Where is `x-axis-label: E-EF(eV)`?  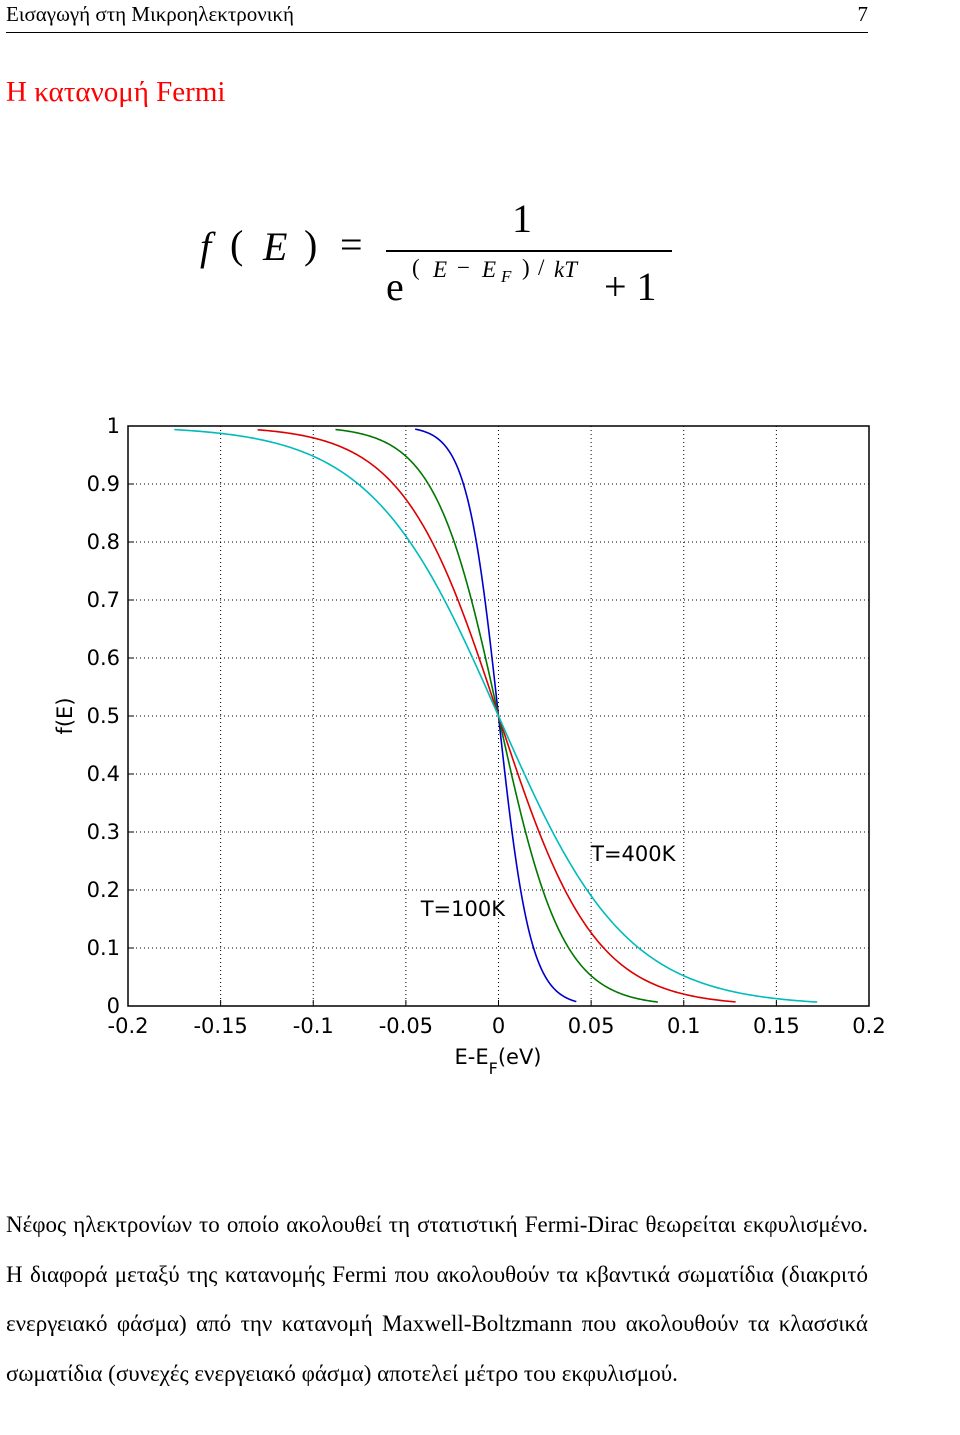
x-axis-label: E-EF(eV) is located at coordinates (498, 1061).